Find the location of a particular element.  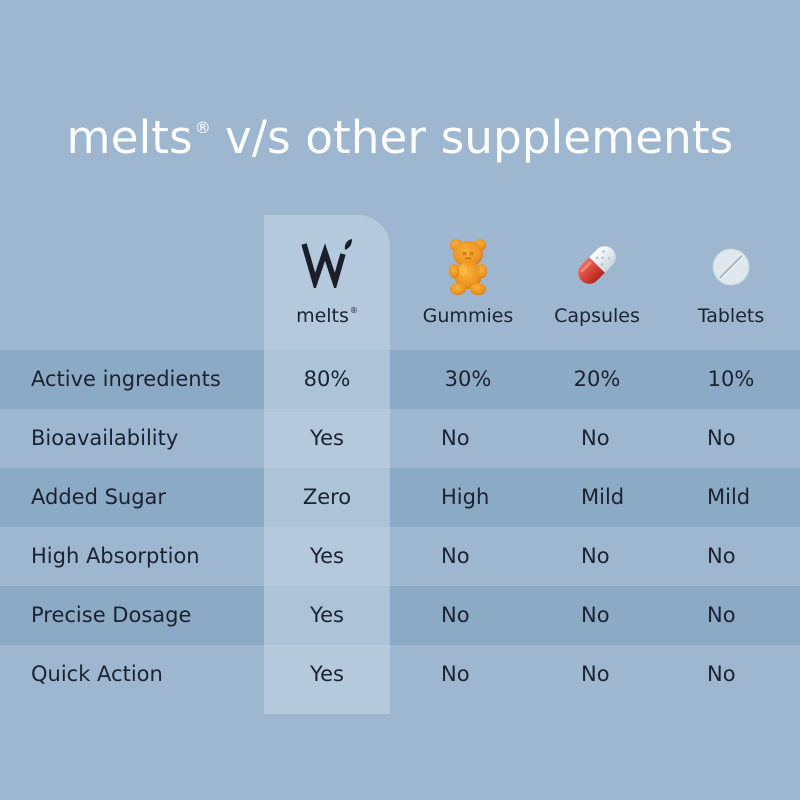

gummy-bear-icon is located at coordinates (468, 269).